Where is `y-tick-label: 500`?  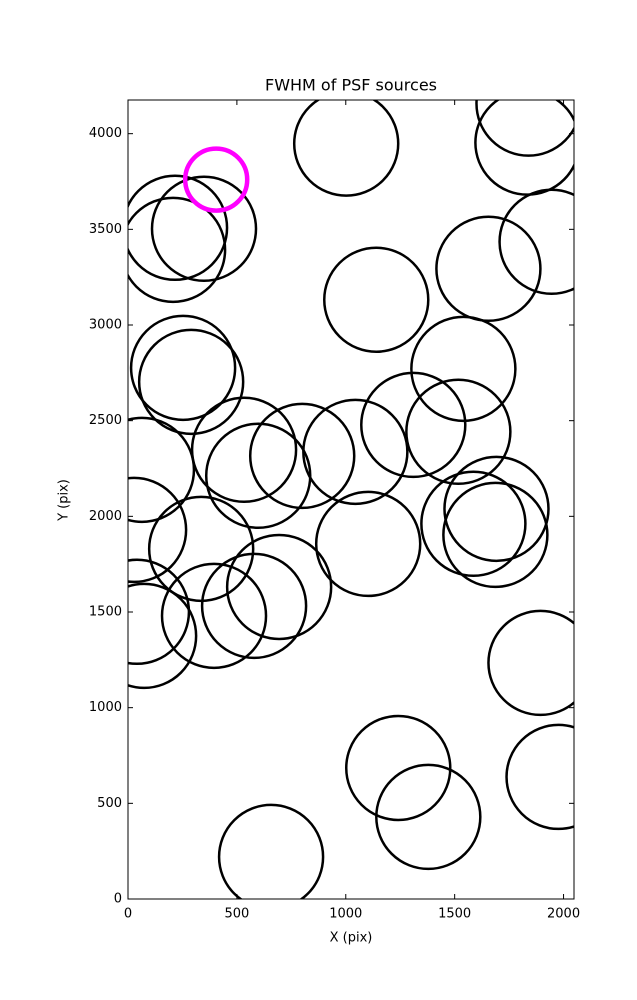 y-tick-label: 500 is located at coordinates (109, 803).